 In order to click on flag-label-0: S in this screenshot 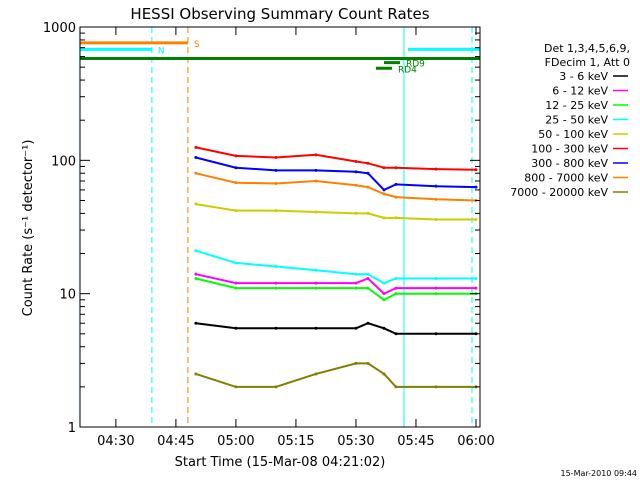, I will do `click(197, 45)`.